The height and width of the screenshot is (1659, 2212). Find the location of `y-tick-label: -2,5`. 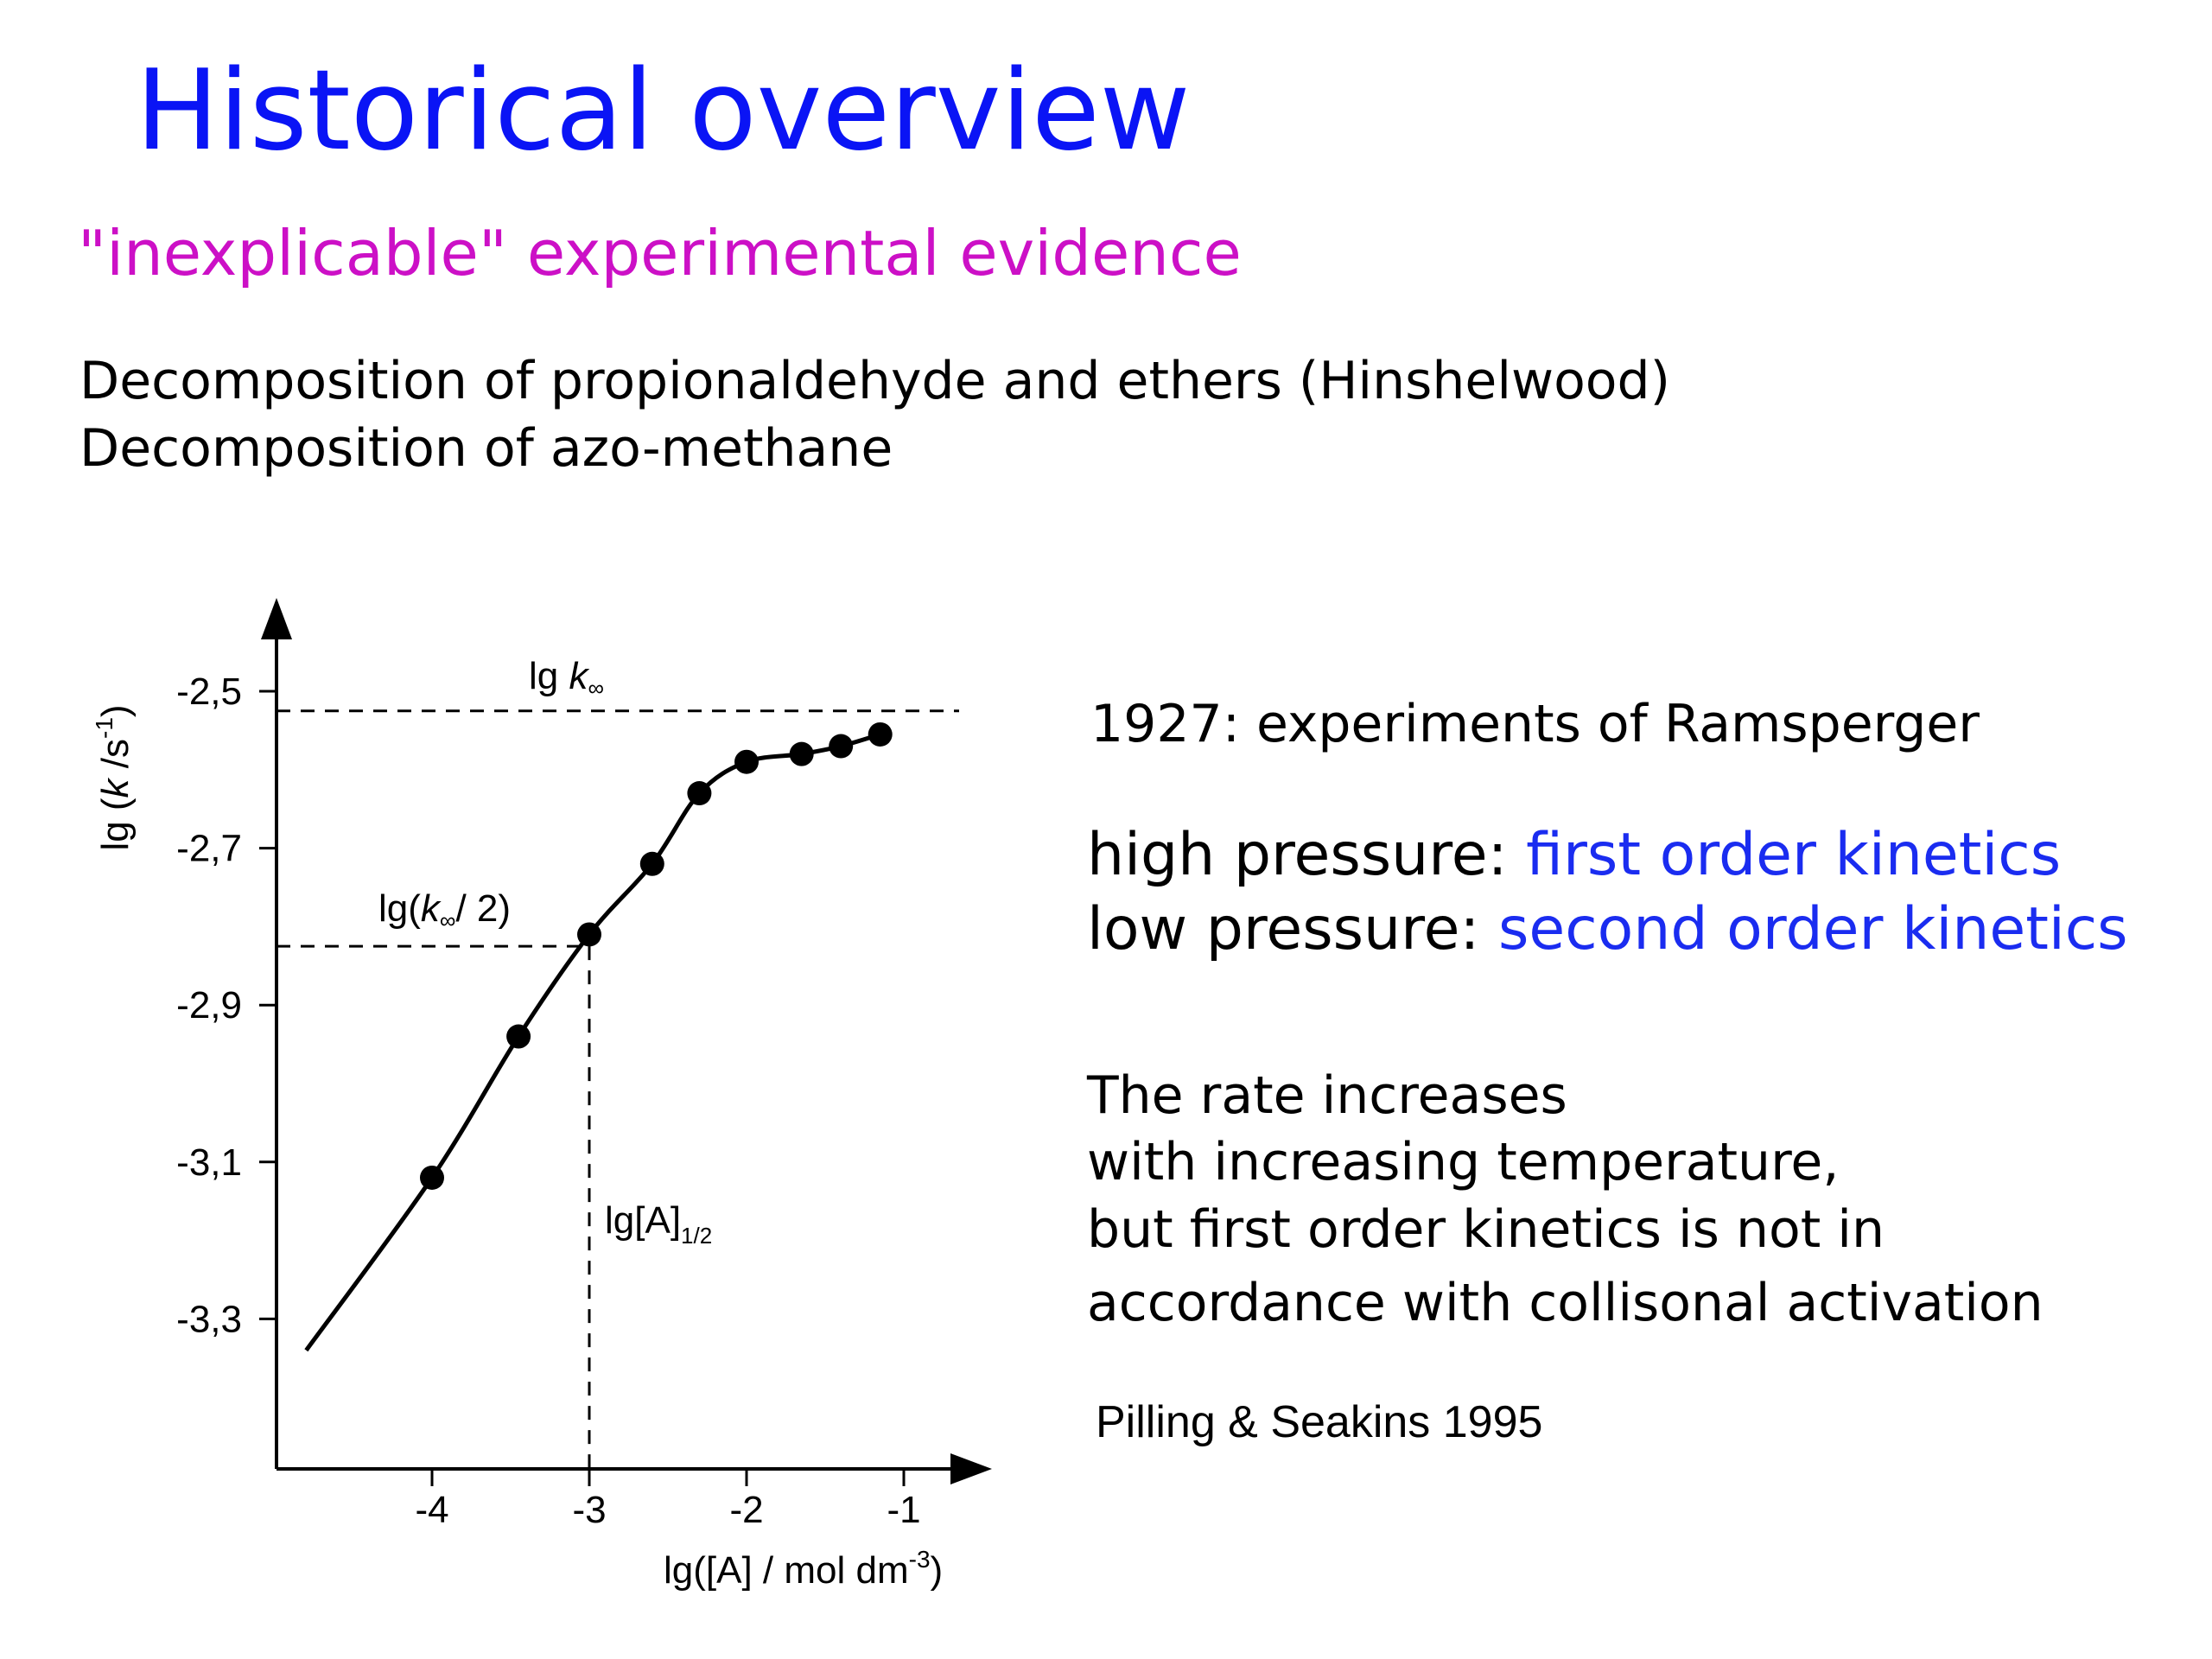

y-tick-label: -2,5 is located at coordinates (209, 692).